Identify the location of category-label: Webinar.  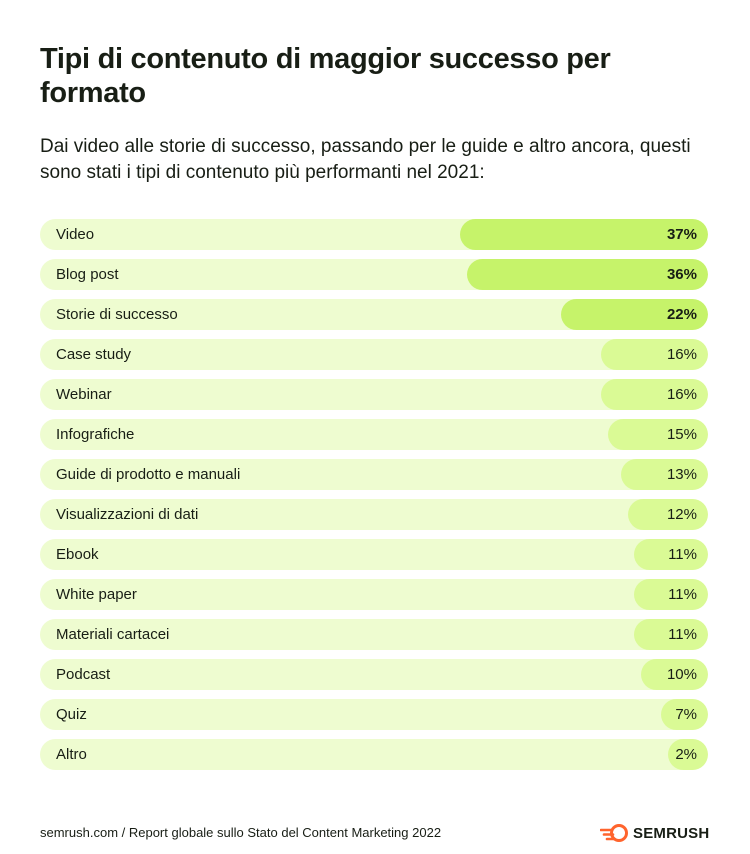
(84, 394).